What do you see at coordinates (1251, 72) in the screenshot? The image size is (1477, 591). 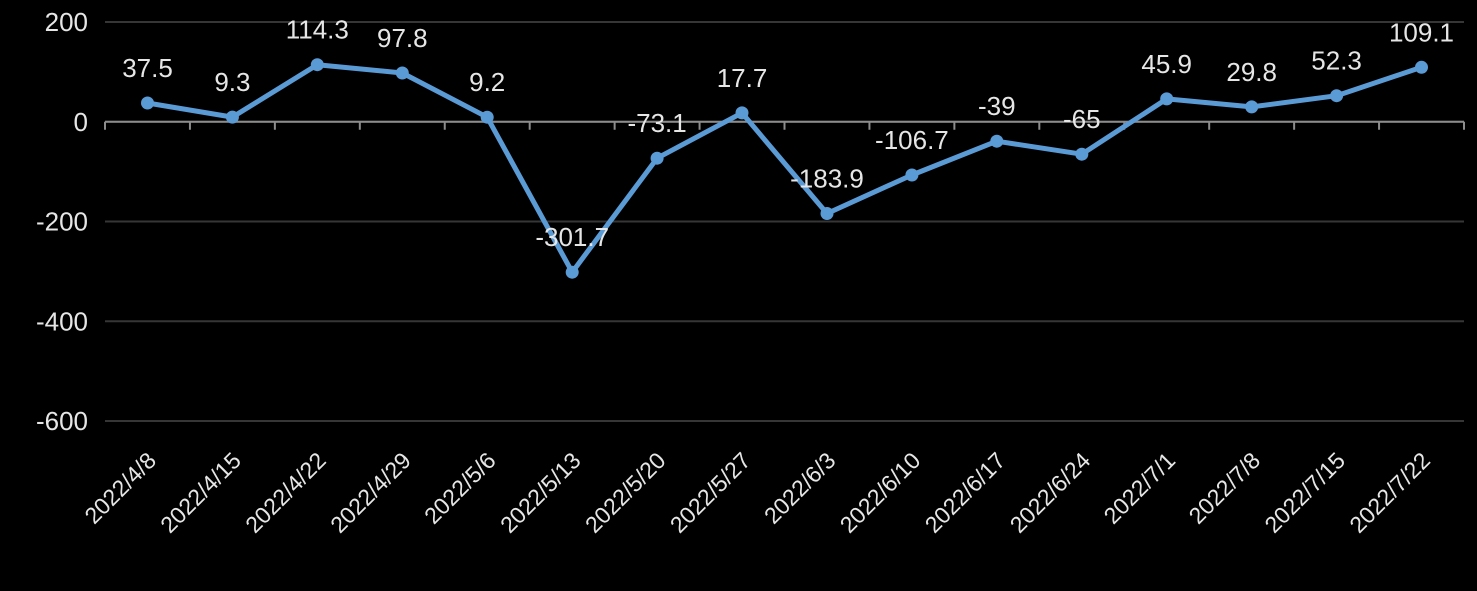 I see `data-label: 29.8` at bounding box center [1251, 72].